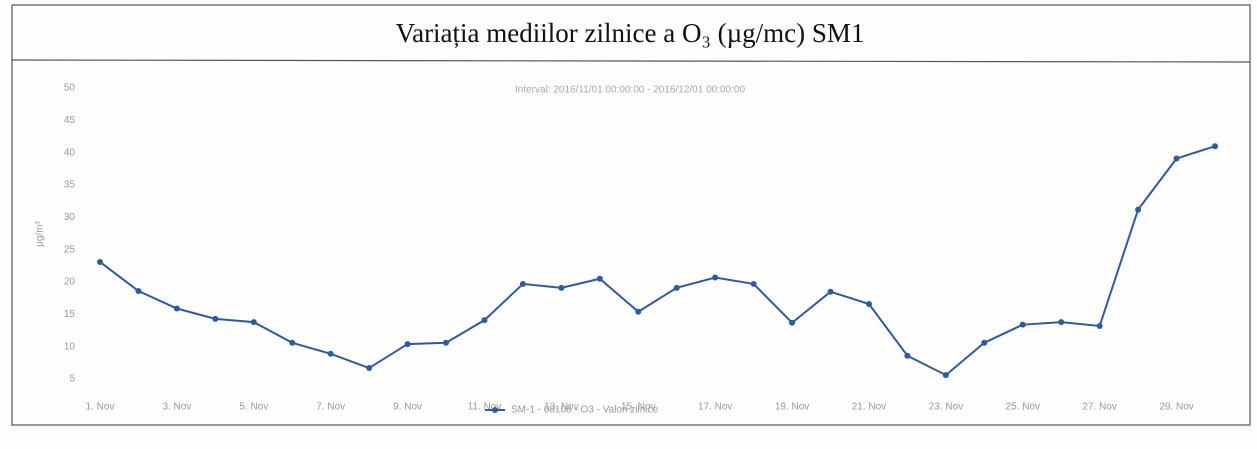 The height and width of the screenshot is (449, 1257). Describe the element at coordinates (638, 407) in the screenshot. I see `x-tick-label: 15. Nov` at that location.